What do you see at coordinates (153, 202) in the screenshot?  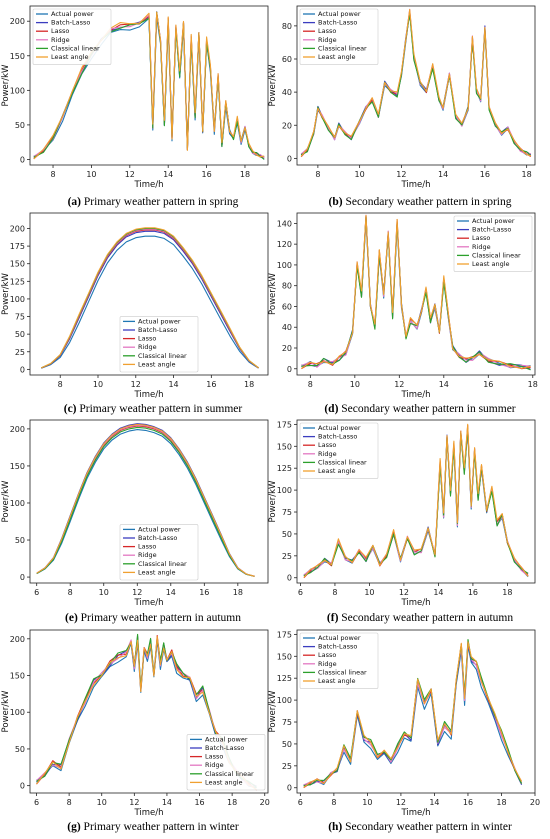 I see `panel-caption: (a) Primary weather pattern in spring` at bounding box center [153, 202].